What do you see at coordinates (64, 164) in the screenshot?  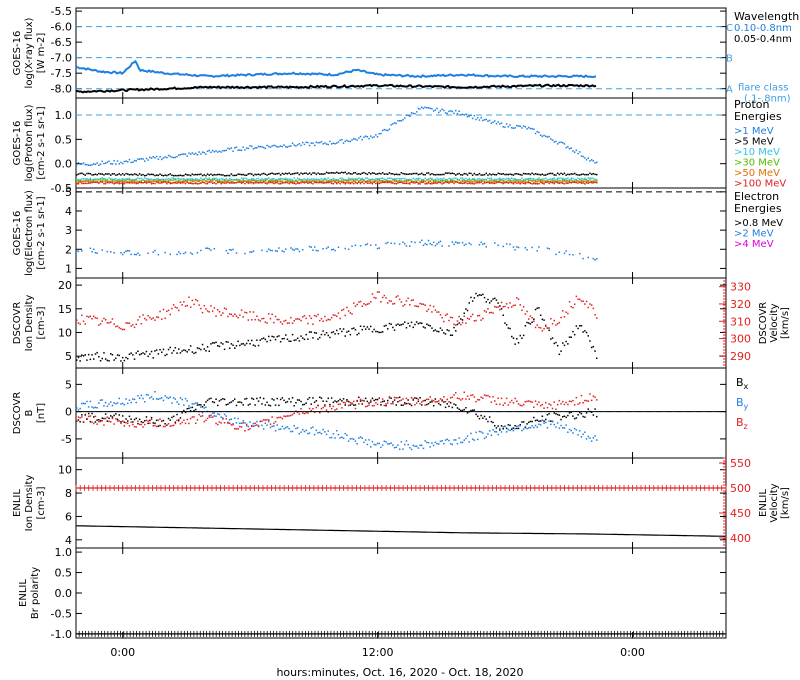 I see `y-tick-label: 0.0` at bounding box center [64, 164].